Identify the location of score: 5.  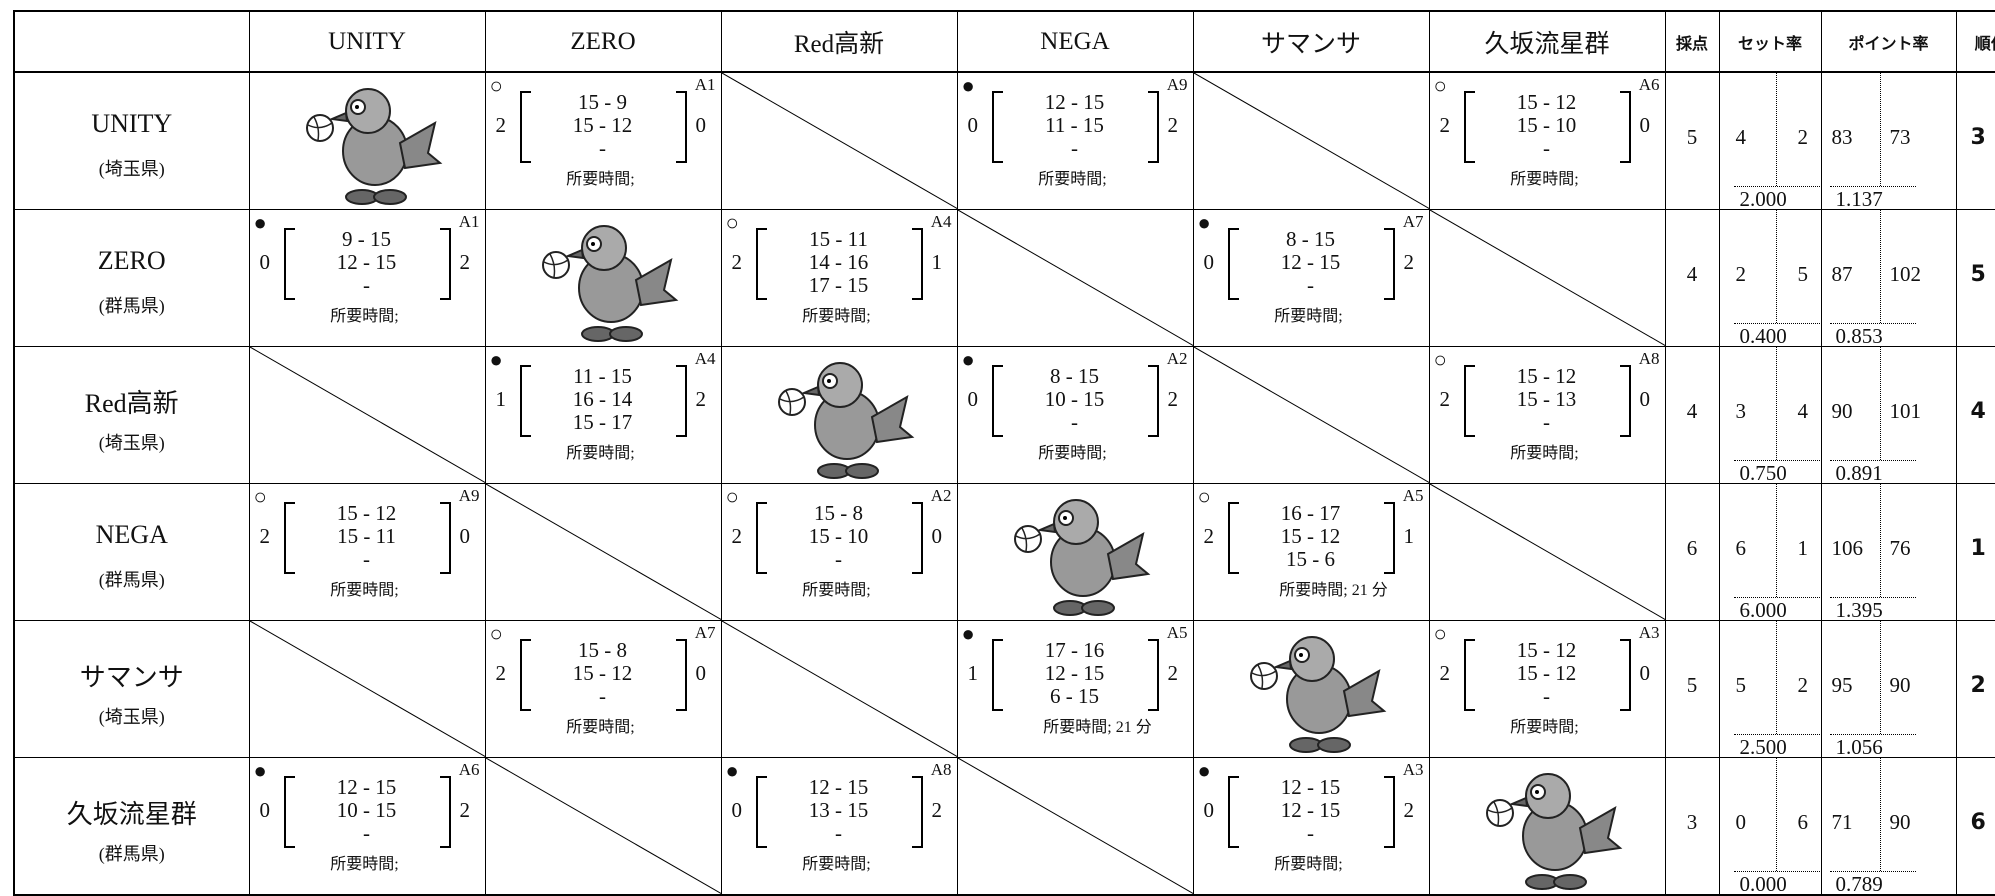
(1692, 137).